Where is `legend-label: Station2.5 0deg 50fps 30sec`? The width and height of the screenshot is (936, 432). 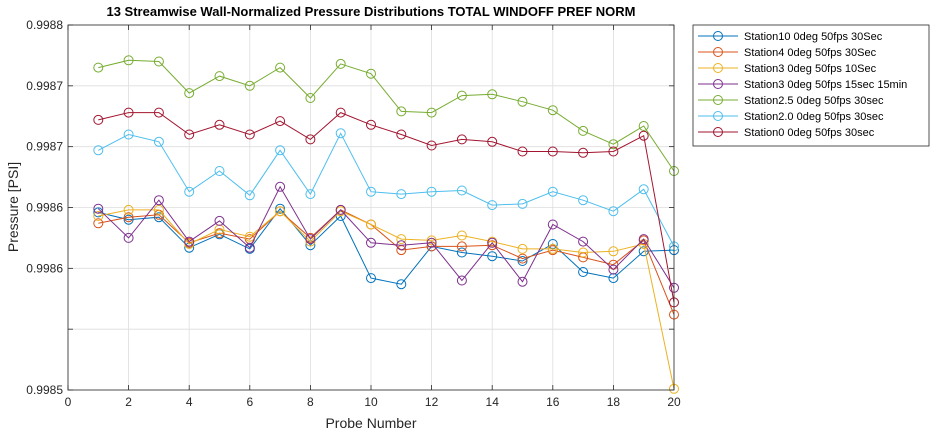
legend-label: Station2.5 0deg 50fps 30sec is located at coordinates (814, 101).